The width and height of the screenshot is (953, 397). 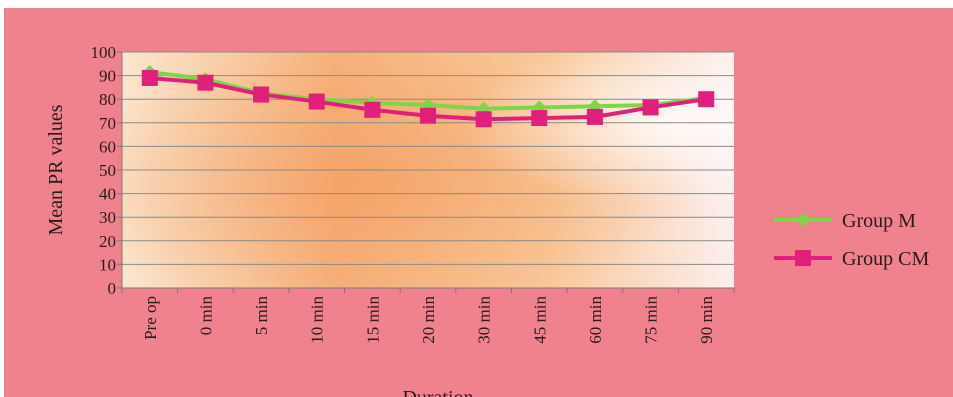 What do you see at coordinates (107, 241) in the screenshot?
I see `y-tick-label: 20` at bounding box center [107, 241].